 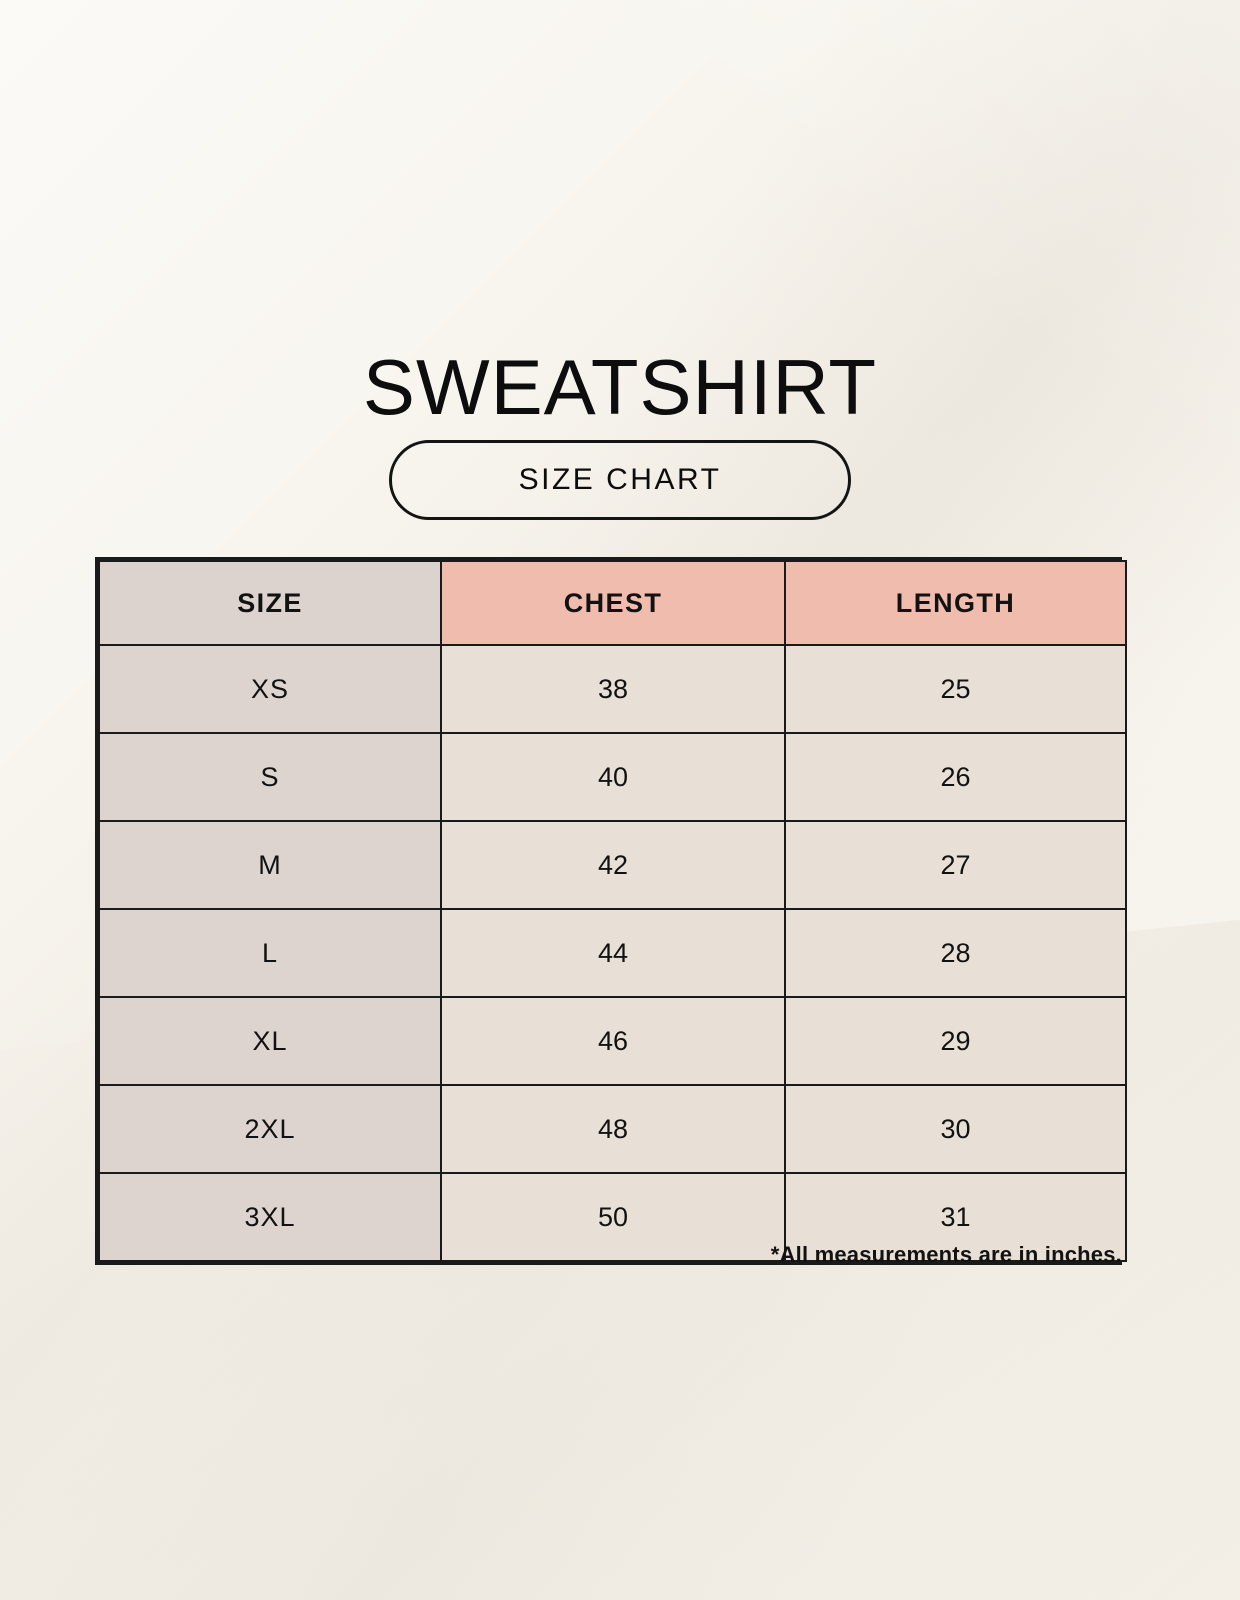 What do you see at coordinates (955, 1129) in the screenshot?
I see `cell-length: 30` at bounding box center [955, 1129].